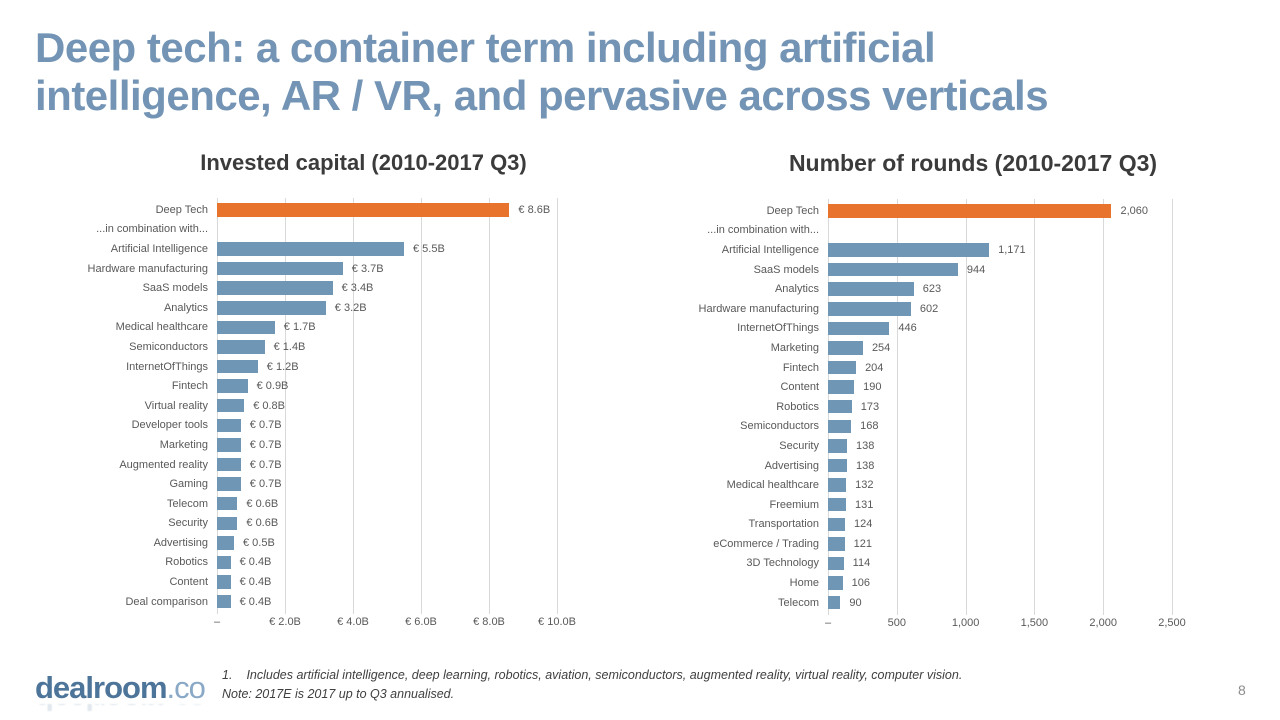 The width and height of the screenshot is (1280, 720). I want to click on bar-area: € 0.4B, so click(387, 601).